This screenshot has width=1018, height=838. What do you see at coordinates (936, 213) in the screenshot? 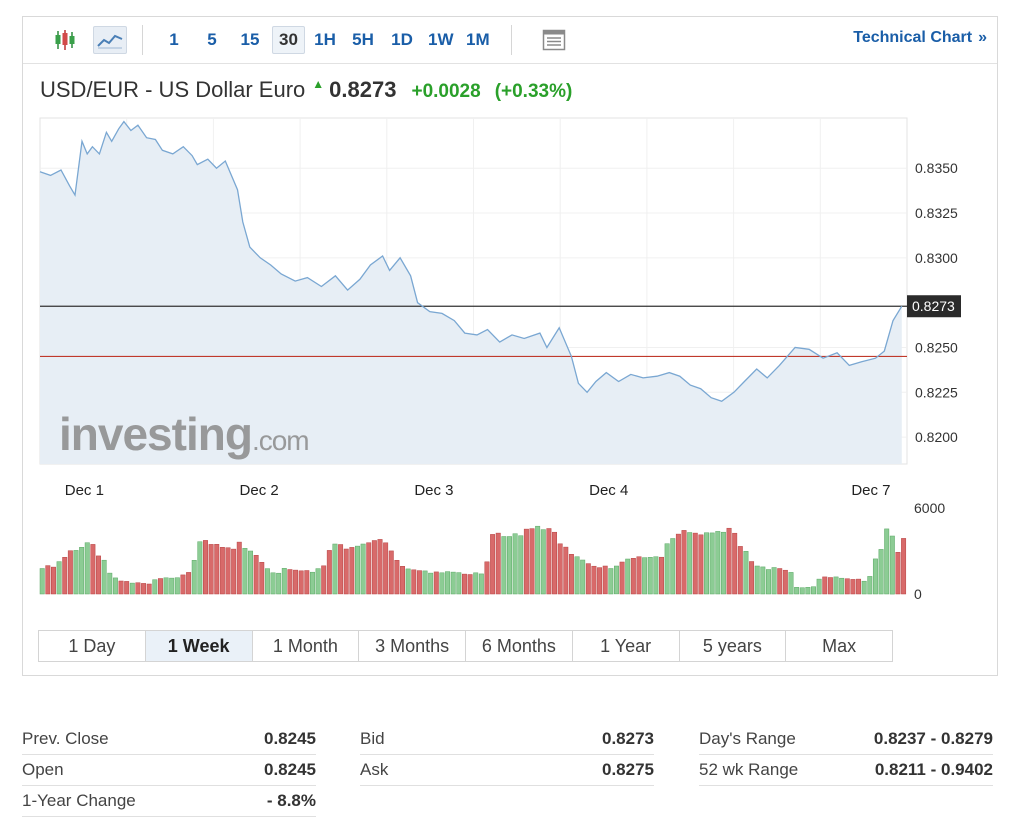
I see `price-tick-label: 0.8325` at bounding box center [936, 213].